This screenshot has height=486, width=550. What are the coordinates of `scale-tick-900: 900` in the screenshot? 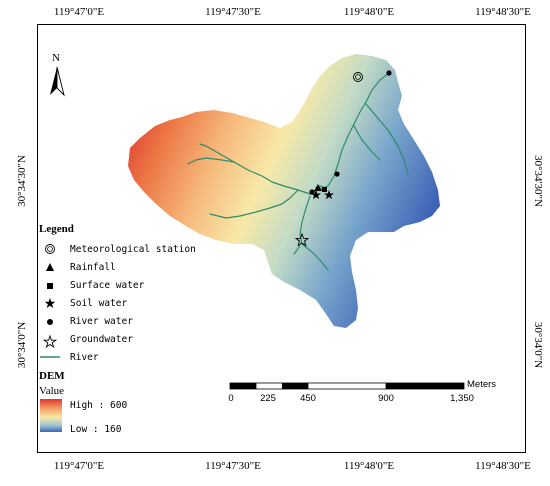 It's located at (386, 398).